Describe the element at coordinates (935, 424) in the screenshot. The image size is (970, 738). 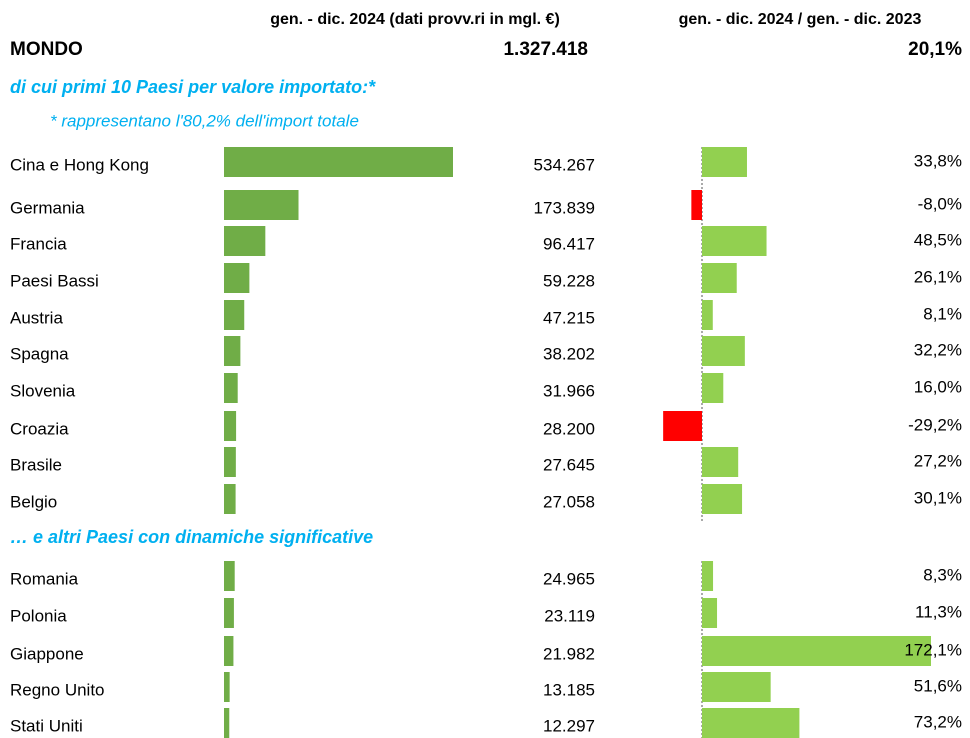
I see `change-label: -29,2%` at that location.